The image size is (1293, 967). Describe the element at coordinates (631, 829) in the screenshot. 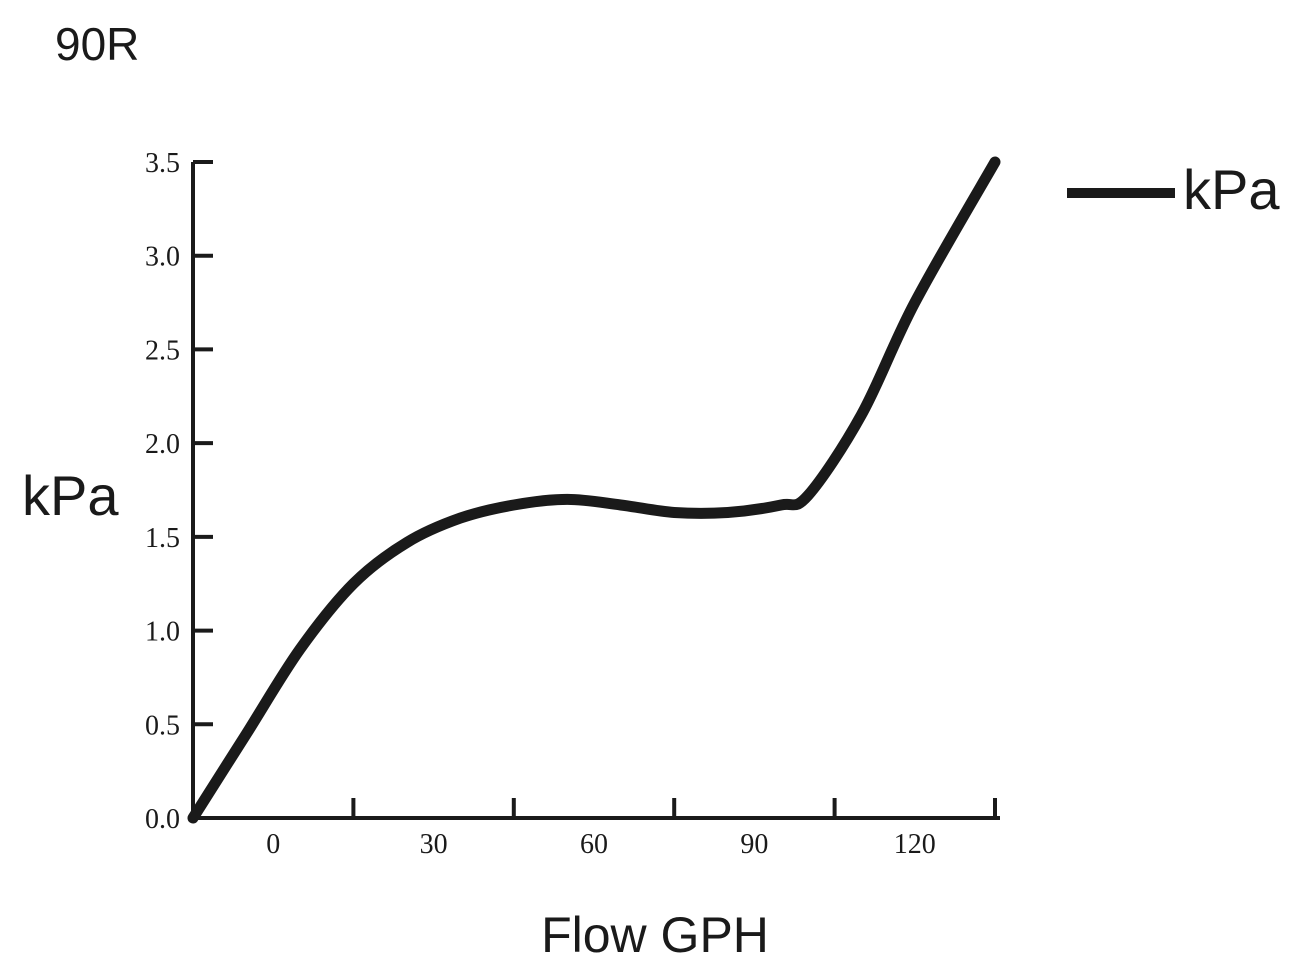

I see `x-tick-group: 0 30 60 90 120` at that location.